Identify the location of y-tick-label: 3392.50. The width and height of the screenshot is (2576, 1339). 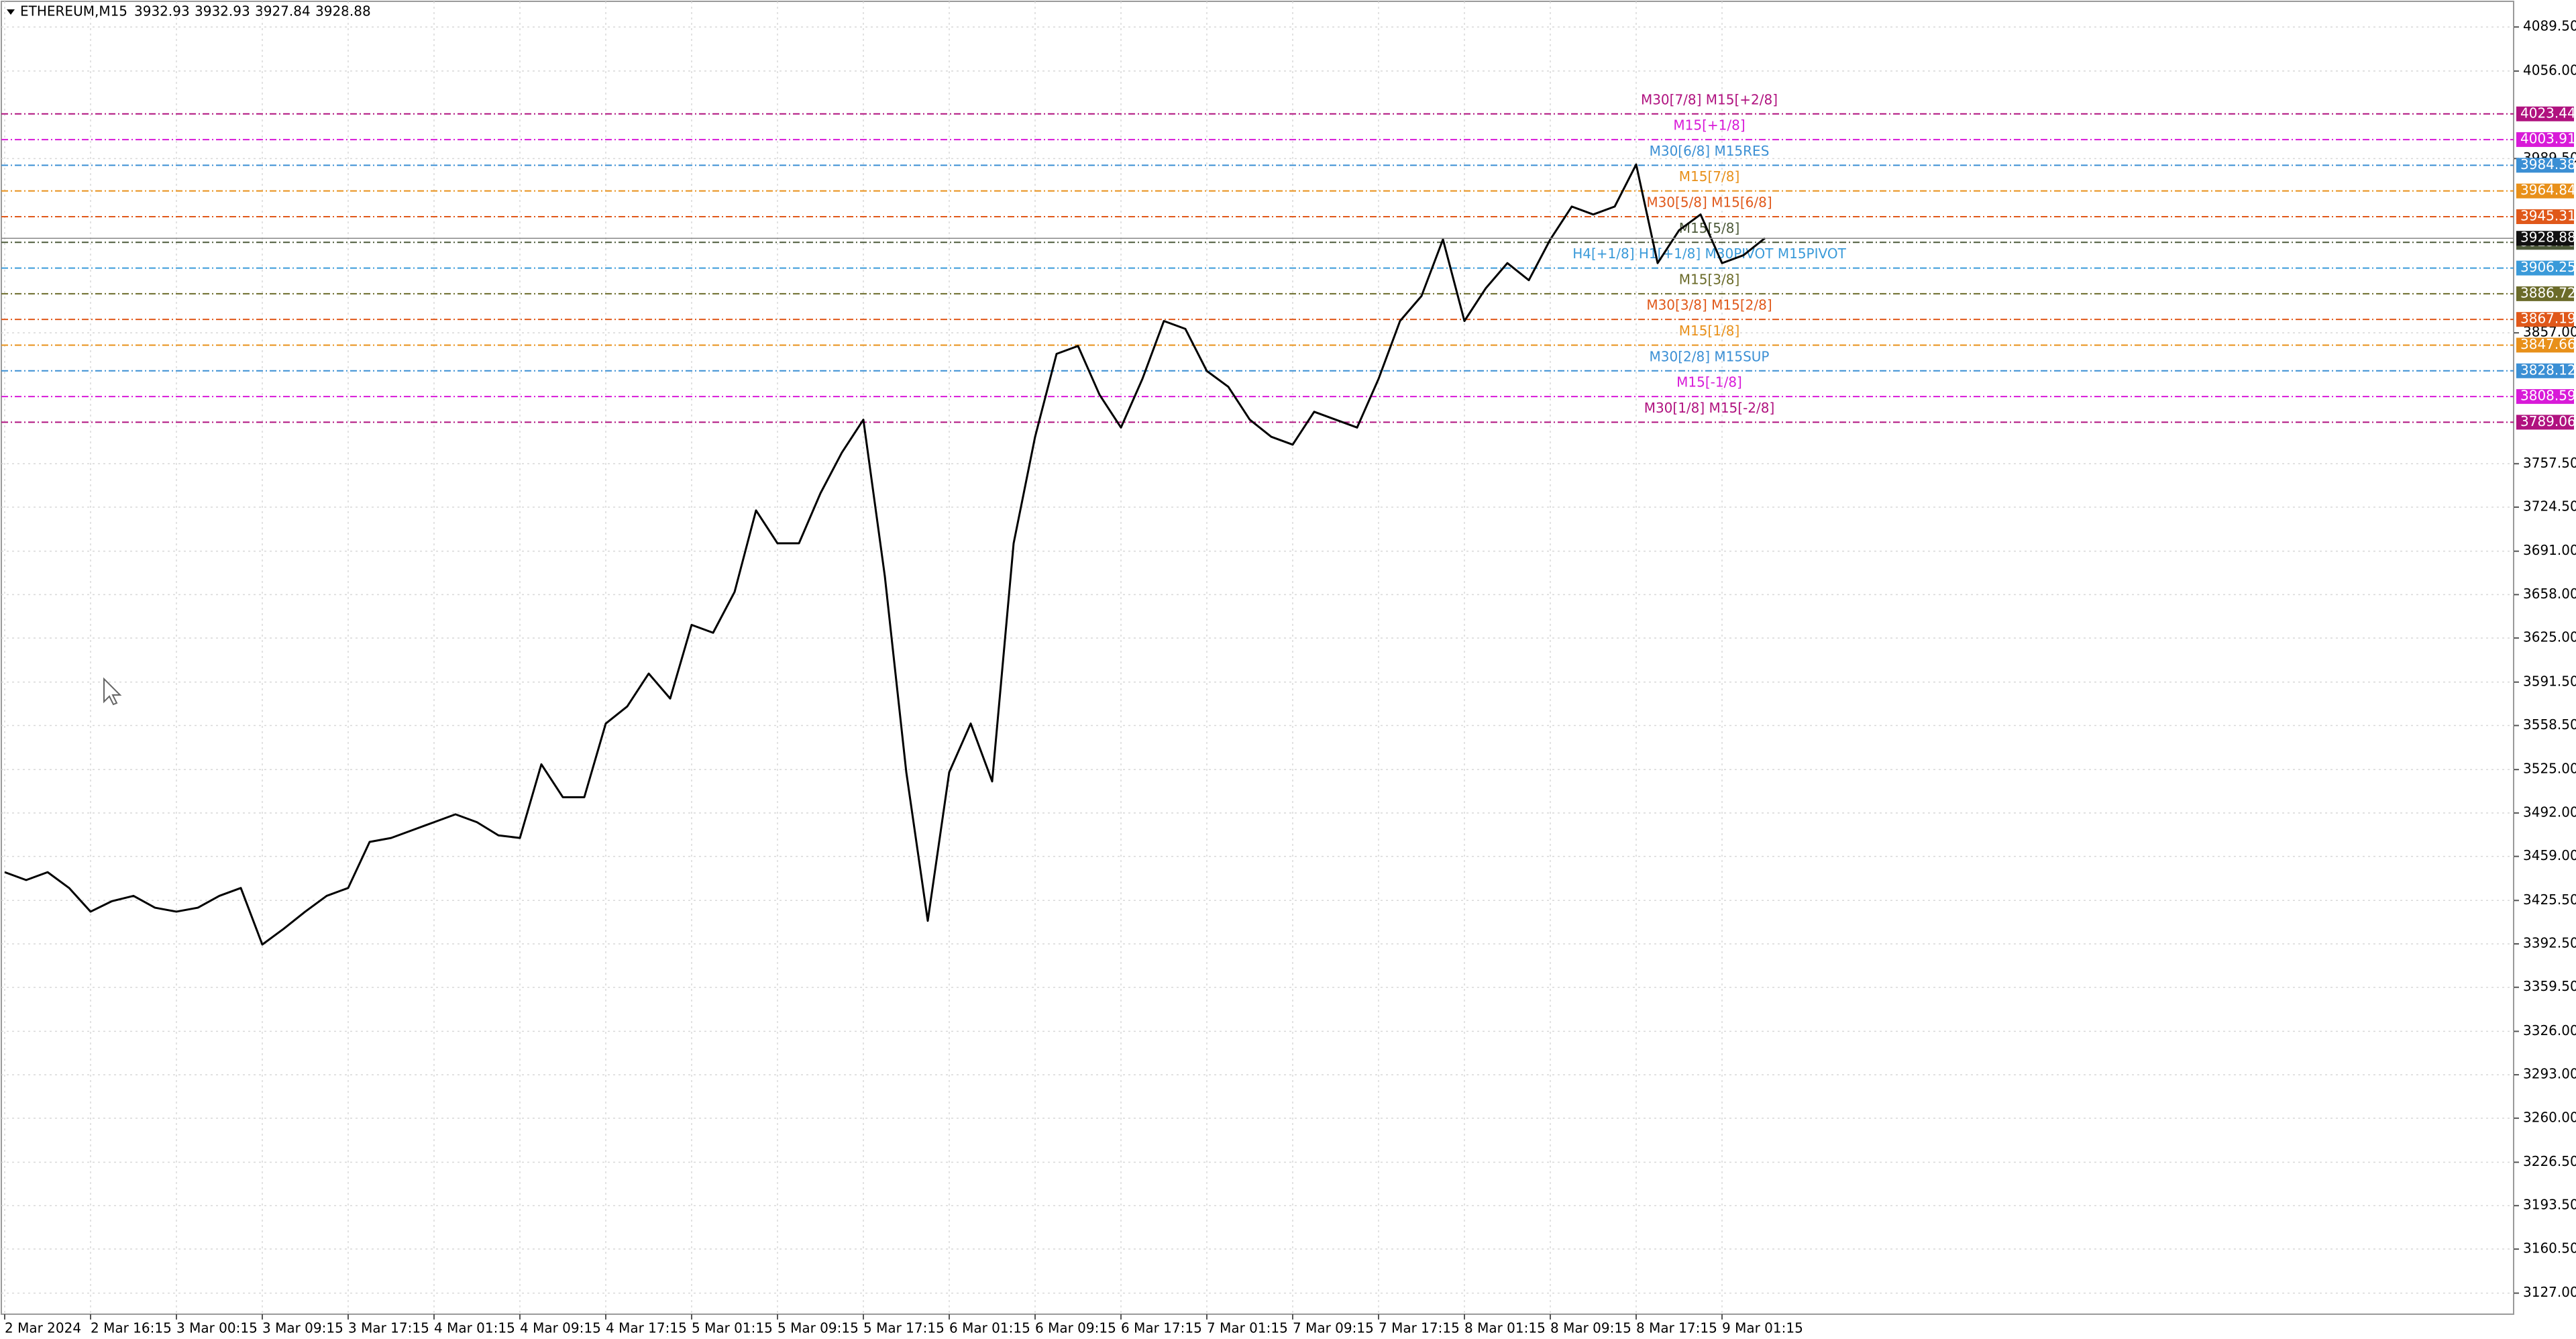
(2549, 943).